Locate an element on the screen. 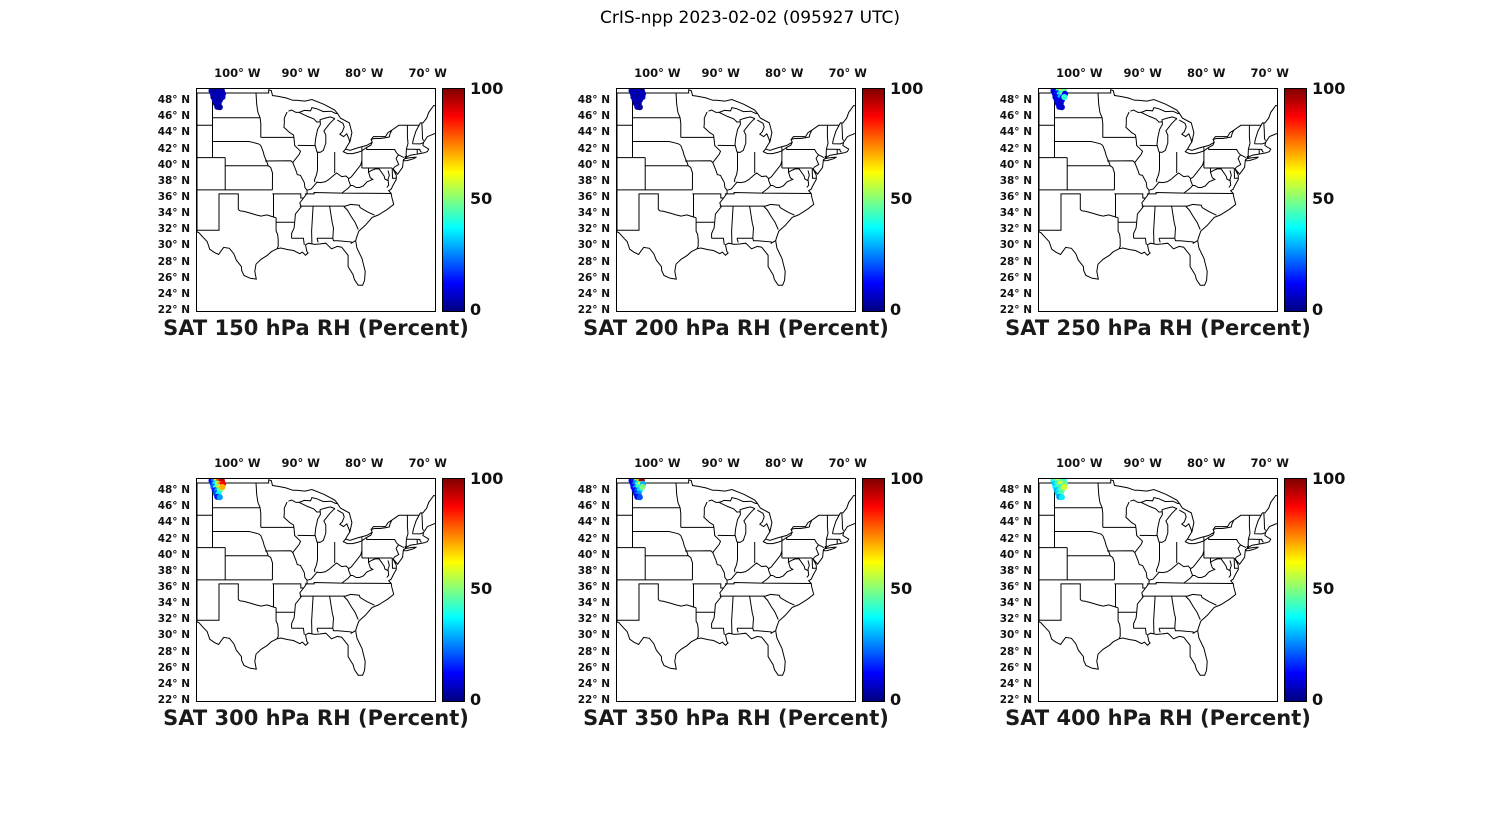 This screenshot has height=825, width=1500. panel-title: SAT 400 hPa RH (Percent) is located at coordinates (1158, 718).